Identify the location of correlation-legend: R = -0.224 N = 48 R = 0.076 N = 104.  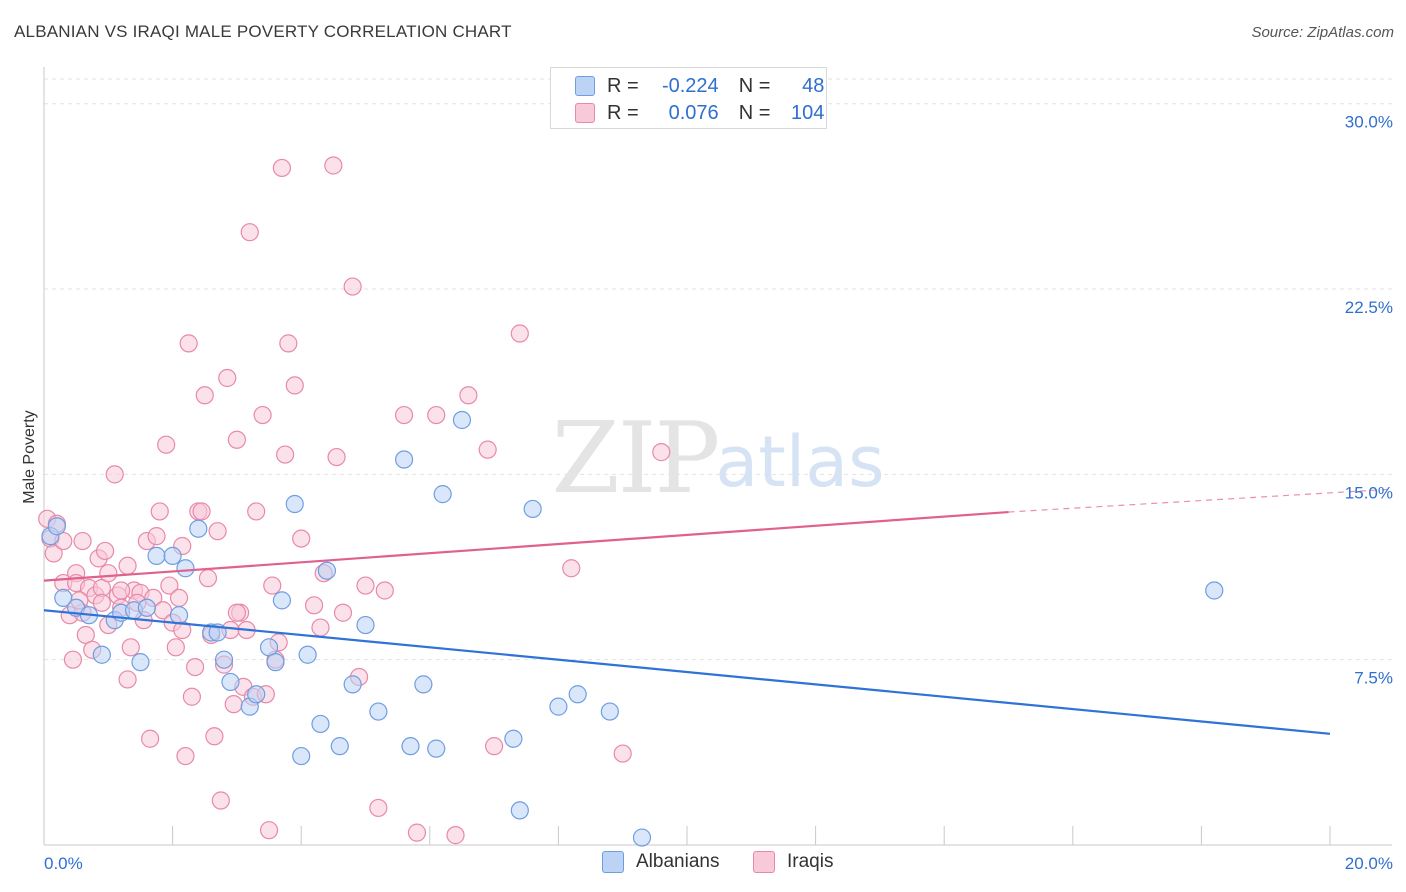
(688, 98).